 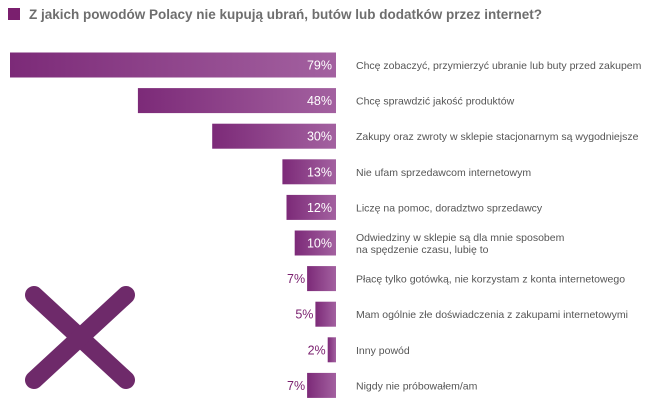 I want to click on bar-value-label-8: 5%, so click(x=304, y=315).